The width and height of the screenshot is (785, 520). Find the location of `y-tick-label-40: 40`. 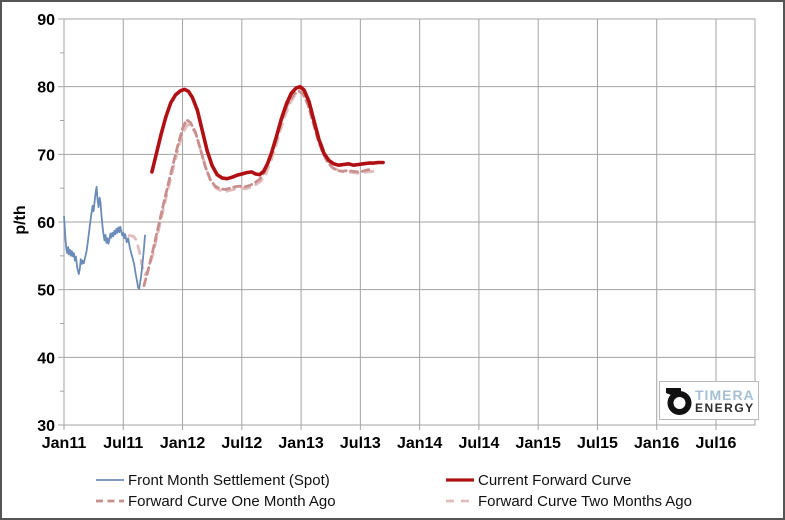

y-tick-label-40: 40 is located at coordinates (46, 358).